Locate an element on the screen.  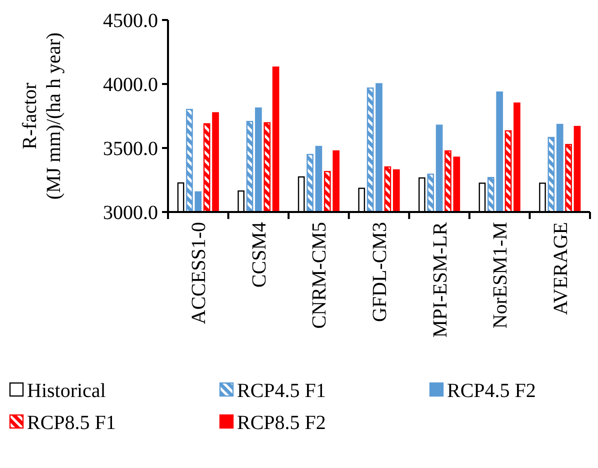
x-tick-label: MPI-ESM-LR is located at coordinates (440, 279).